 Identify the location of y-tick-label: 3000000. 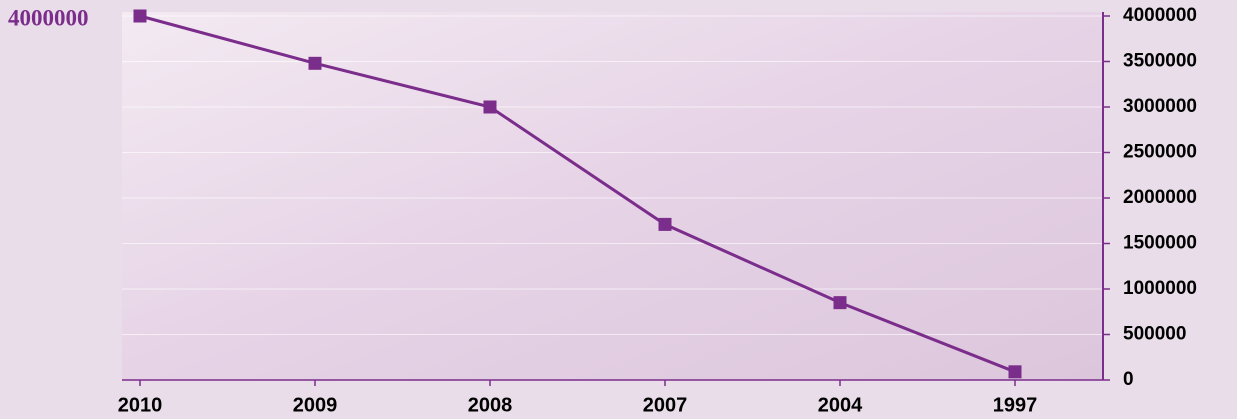
(1160, 106).